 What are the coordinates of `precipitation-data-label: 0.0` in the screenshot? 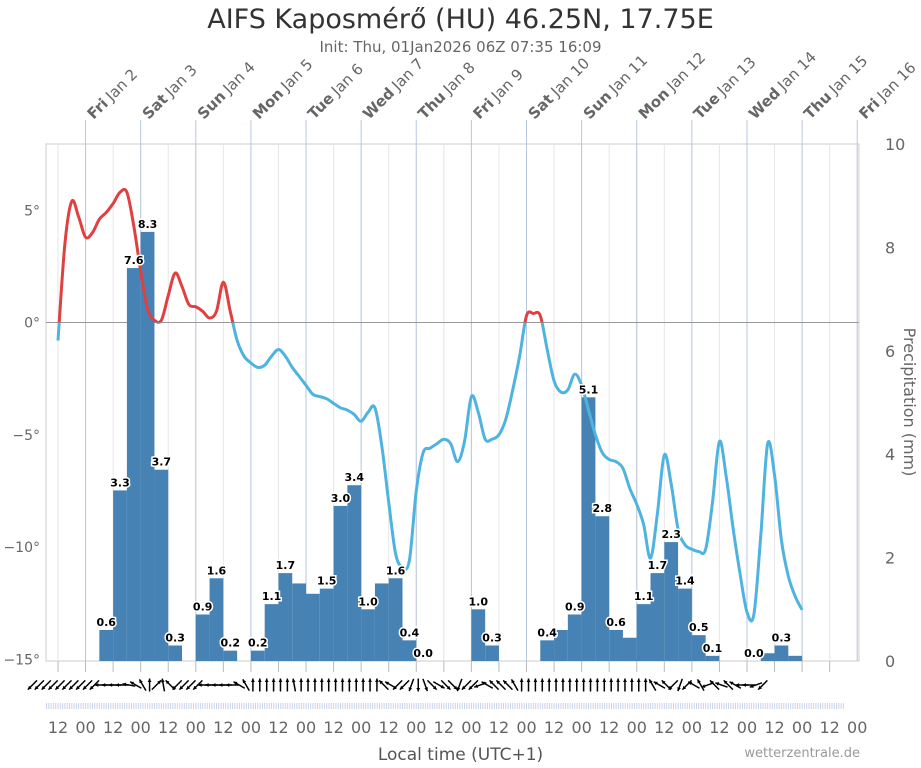 It's located at (754, 653).